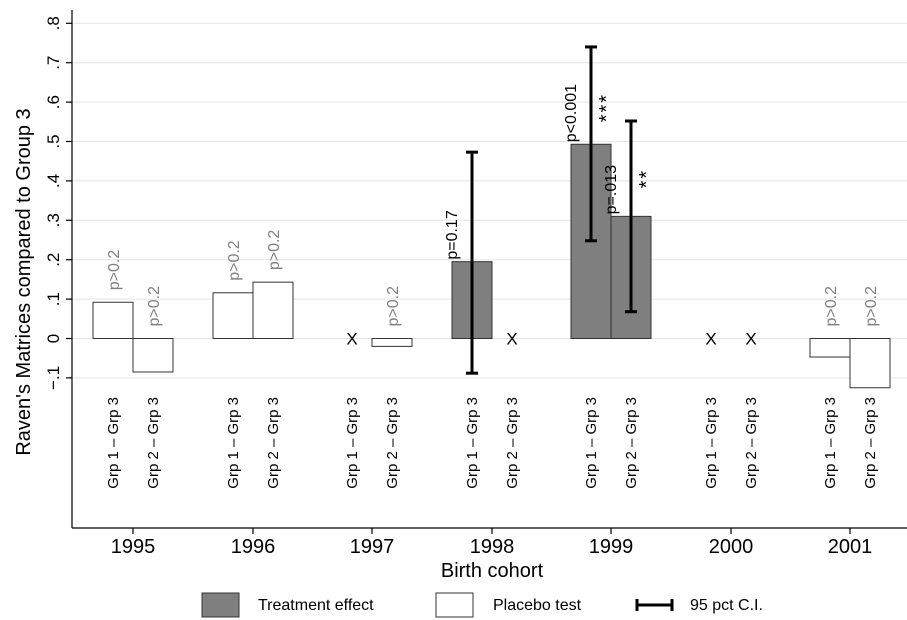  What do you see at coordinates (731, 547) in the screenshot?
I see `cohort-label: 2000` at bounding box center [731, 547].